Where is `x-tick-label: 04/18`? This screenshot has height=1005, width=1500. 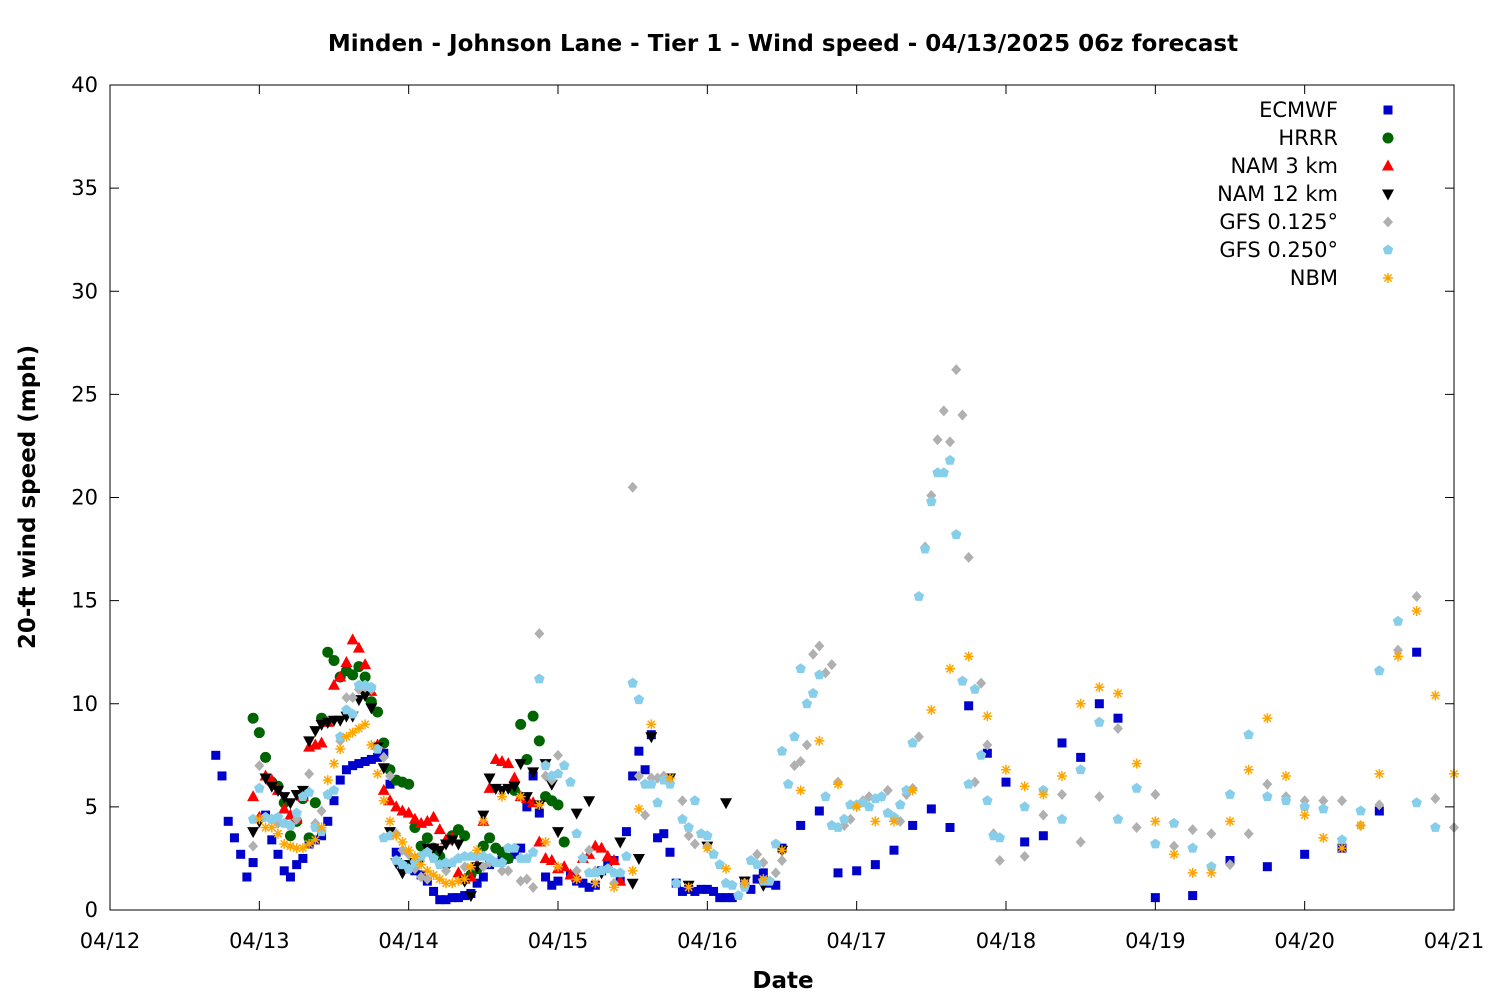 x-tick-label: 04/18 is located at coordinates (1006, 941).